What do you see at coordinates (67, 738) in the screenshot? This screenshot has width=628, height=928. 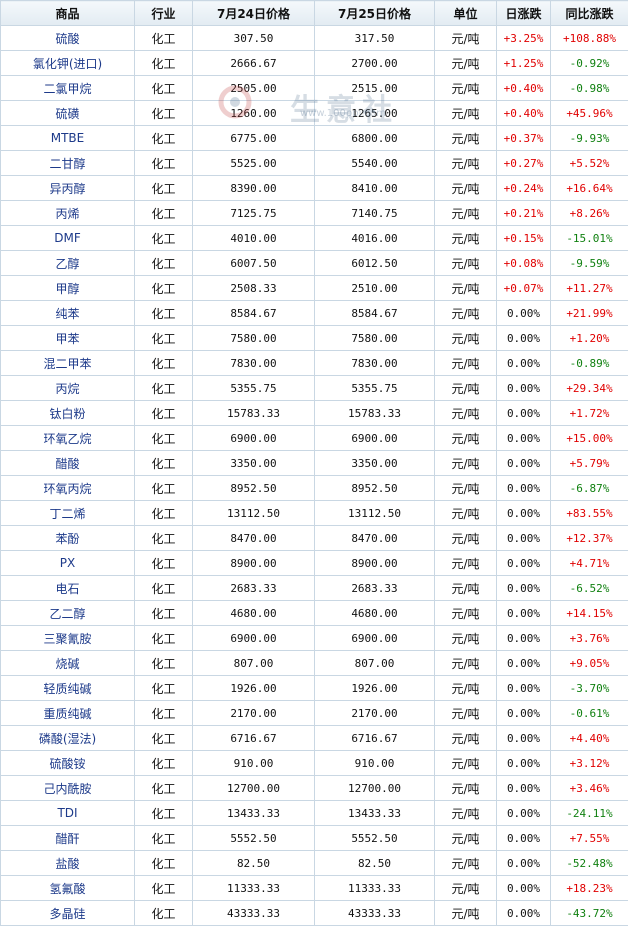 I see `product-name-link: 磷酸(湿法)` at bounding box center [67, 738].